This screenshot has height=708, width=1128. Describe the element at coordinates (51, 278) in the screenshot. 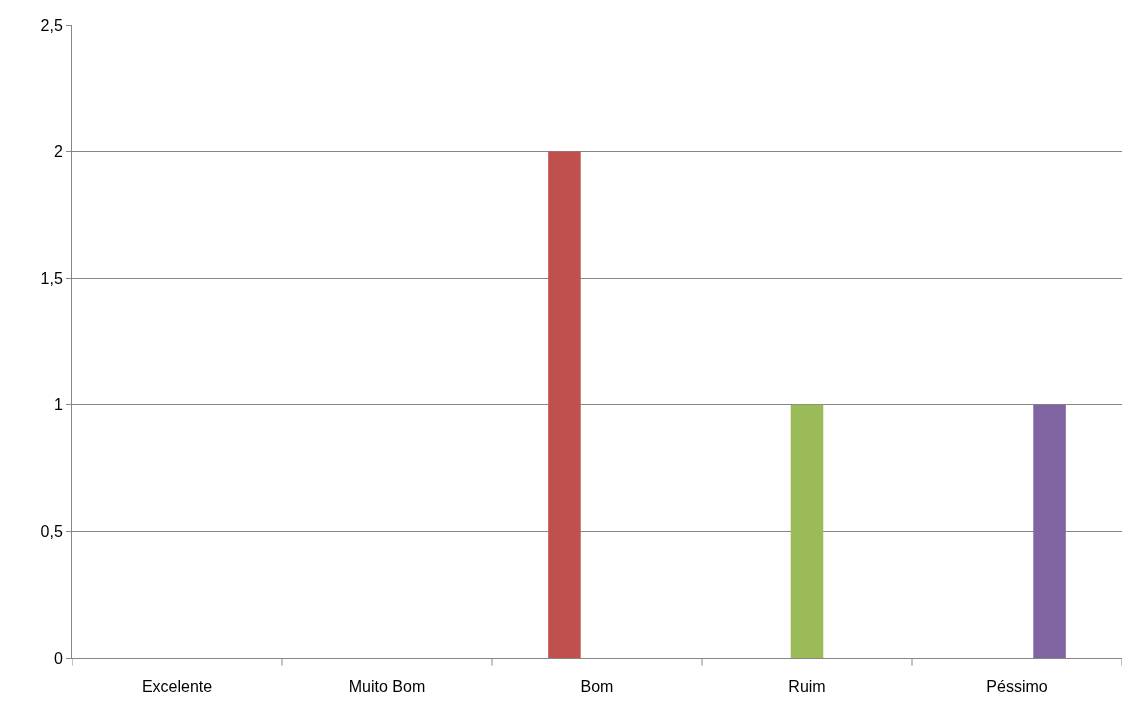

I see `y-tick-label: 1,5` at that location.